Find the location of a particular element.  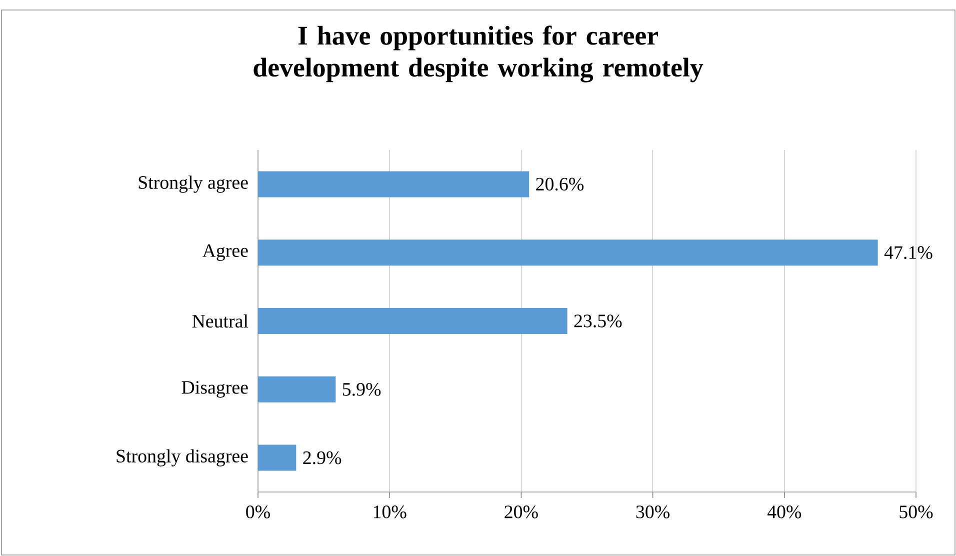

x-tick-label: 40% is located at coordinates (784, 512).